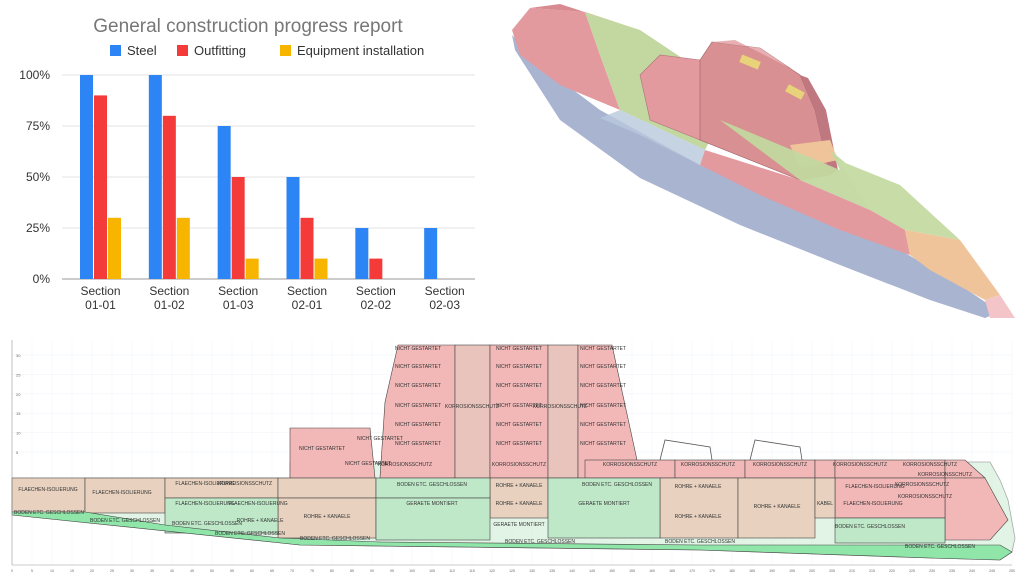 The image size is (1024, 581). I want to click on hull-bow-tip, so click(1000, 306).